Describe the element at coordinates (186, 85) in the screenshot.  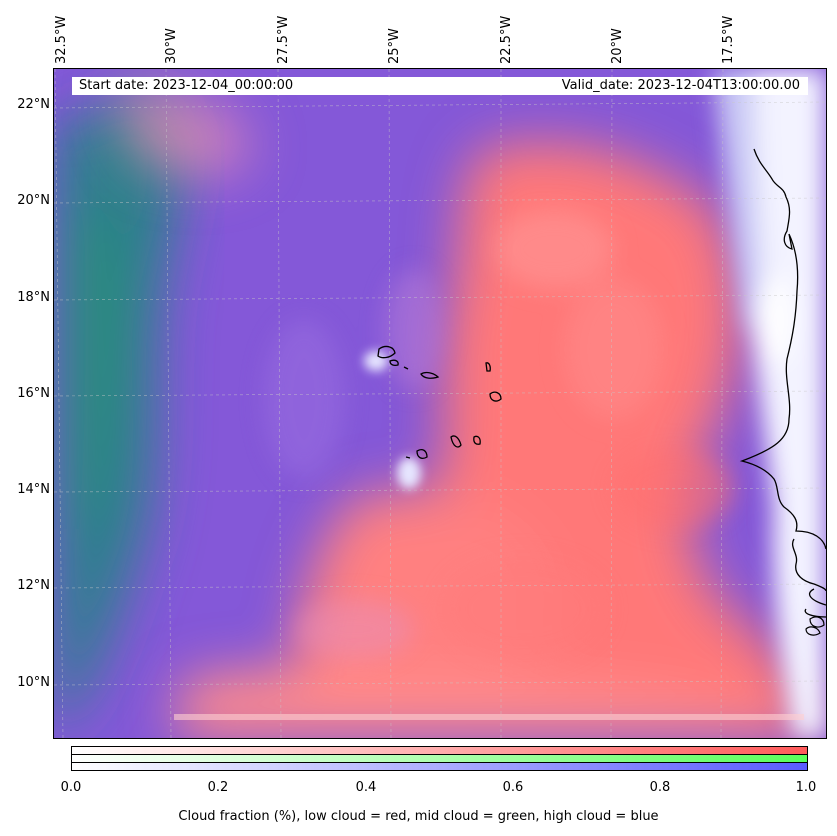
I see `start-date-text: Start date: 2023-12-04_00:00:00` at that location.